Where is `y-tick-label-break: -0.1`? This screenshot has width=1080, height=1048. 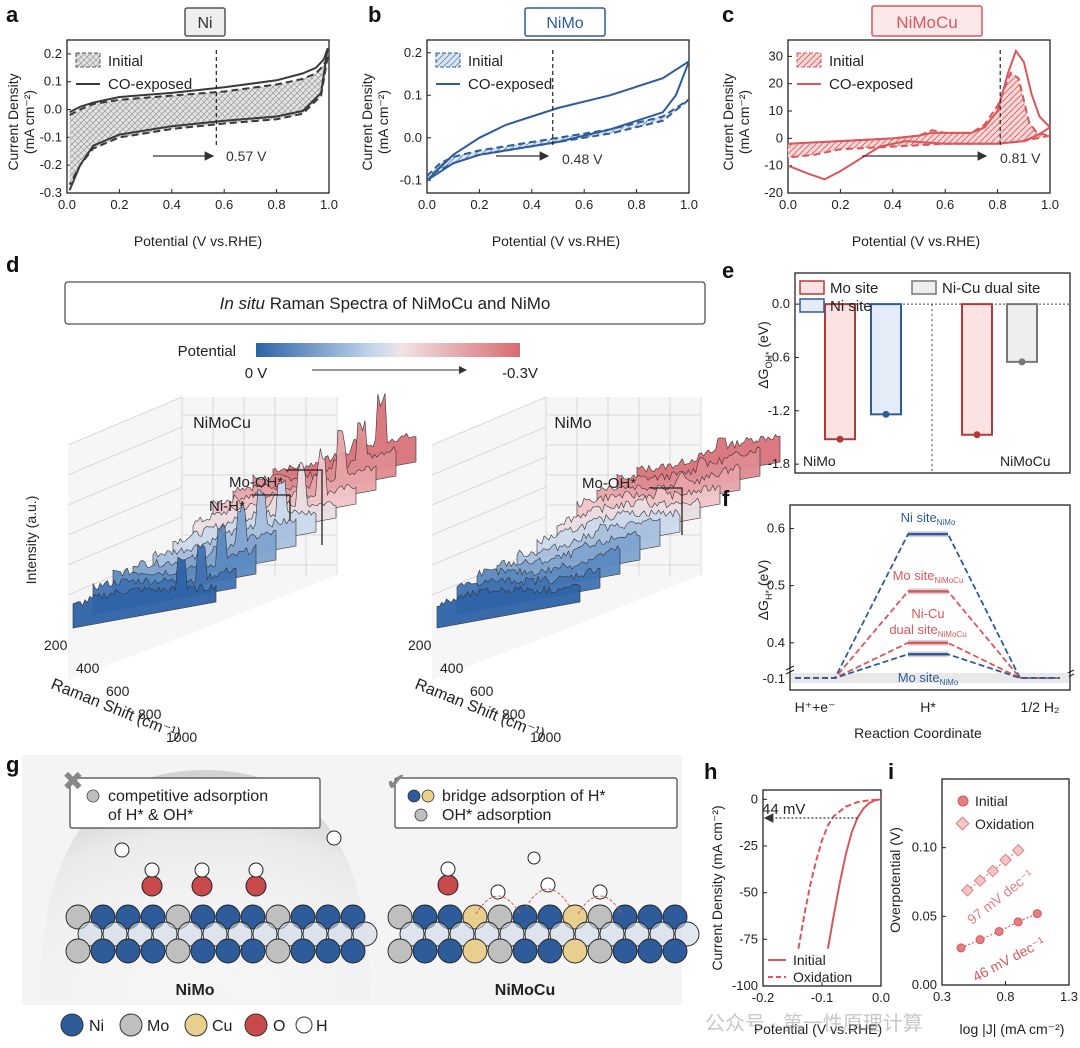
y-tick-label-break: -0.1 is located at coordinates (774, 678).